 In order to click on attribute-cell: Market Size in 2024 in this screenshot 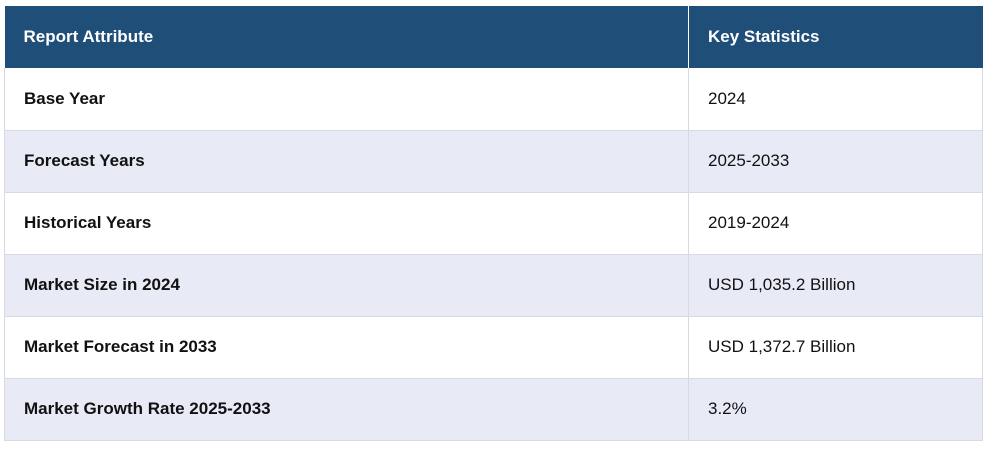, I will do `click(346, 285)`.